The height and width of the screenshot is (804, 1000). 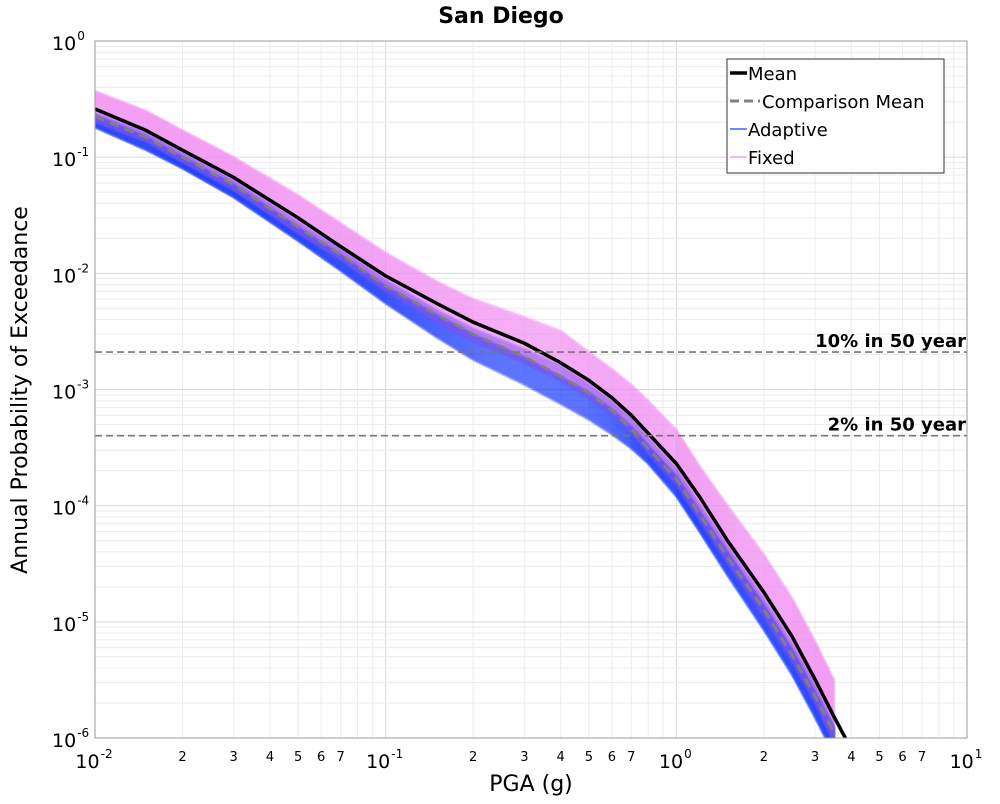 I want to click on y-tick-label-4: 10⁻⁴, so click(x=70, y=507).